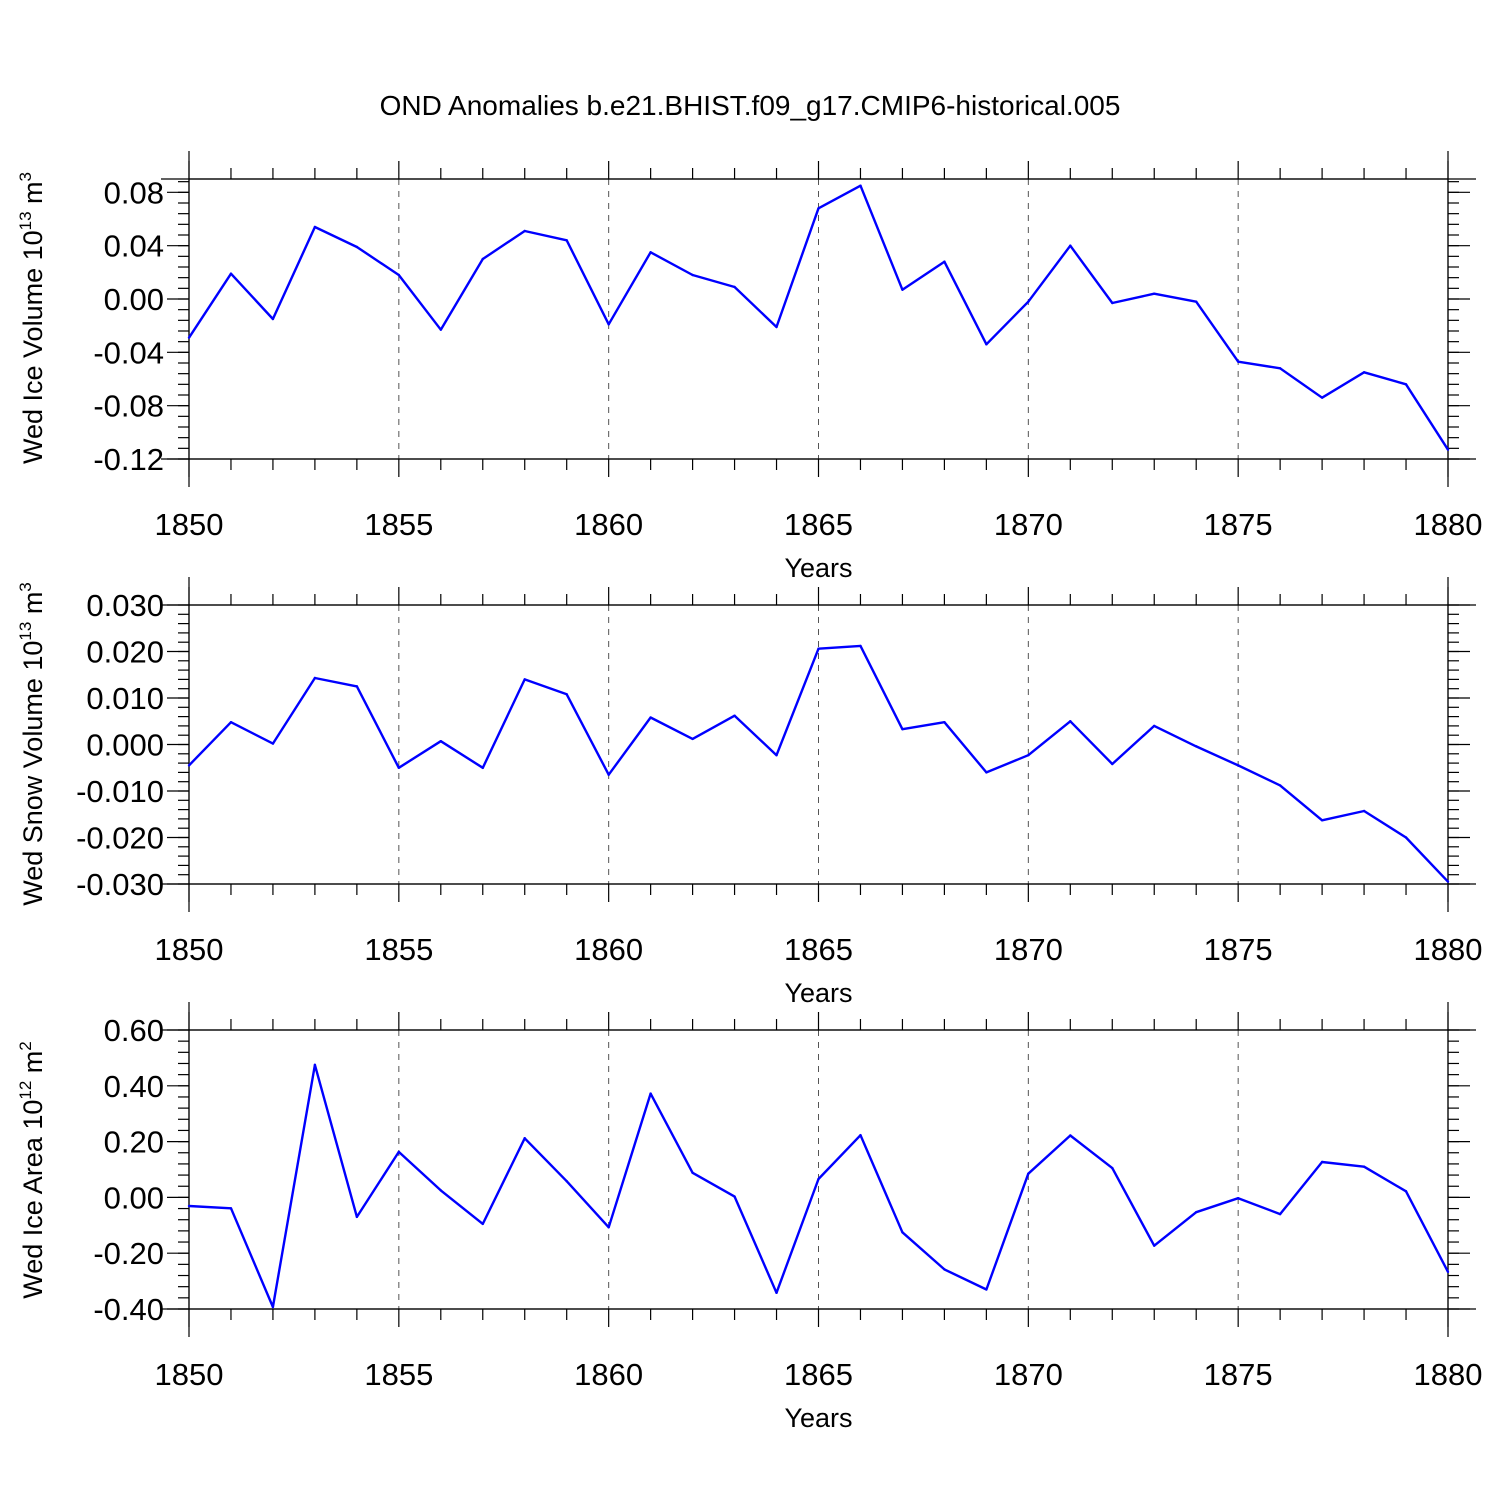 The image size is (1500, 1500). What do you see at coordinates (128, 1253) in the screenshot?
I see `y-tick-label: -0.20` at bounding box center [128, 1253].